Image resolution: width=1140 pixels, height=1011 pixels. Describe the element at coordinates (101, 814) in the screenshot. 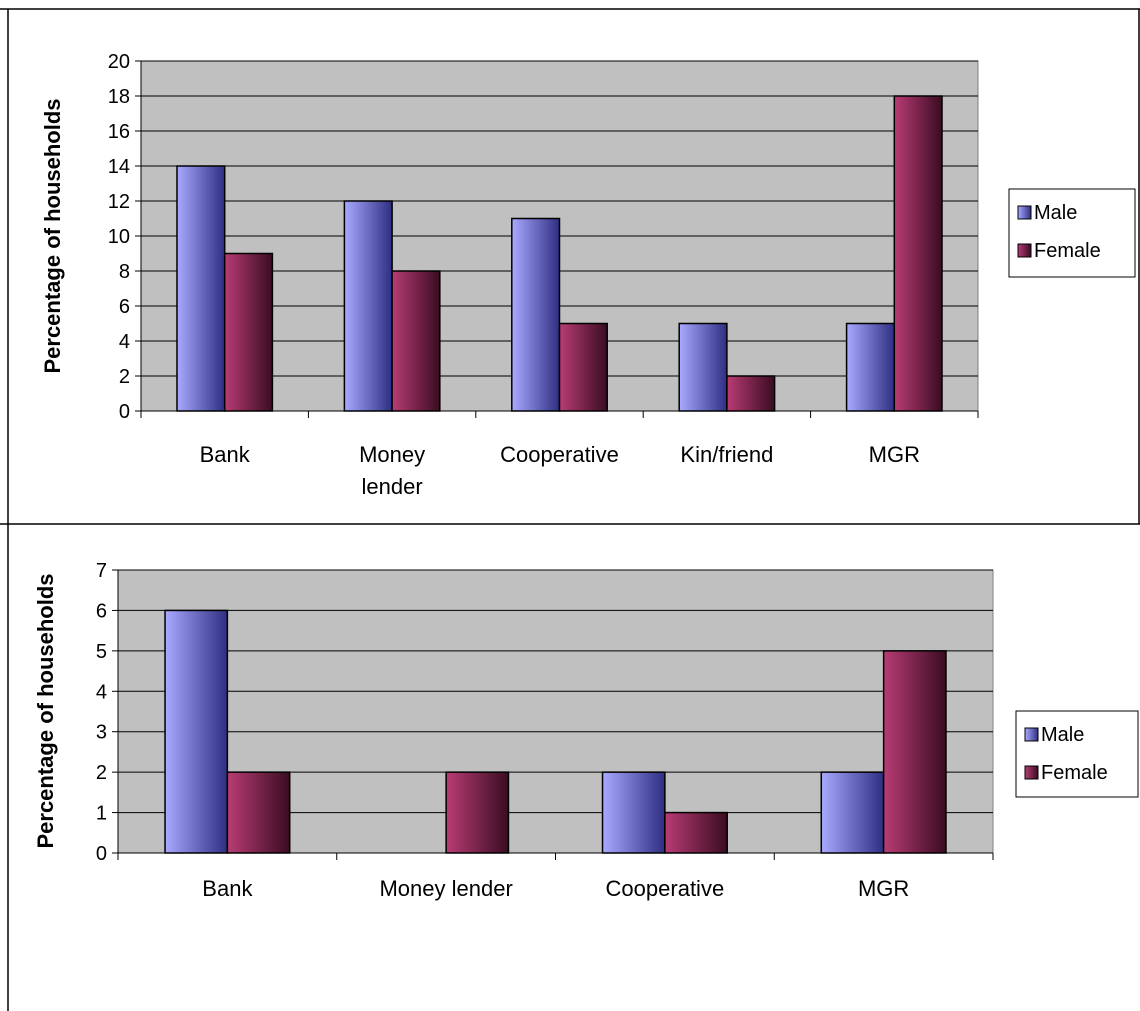

I see `y-tick-label: 1` at that location.